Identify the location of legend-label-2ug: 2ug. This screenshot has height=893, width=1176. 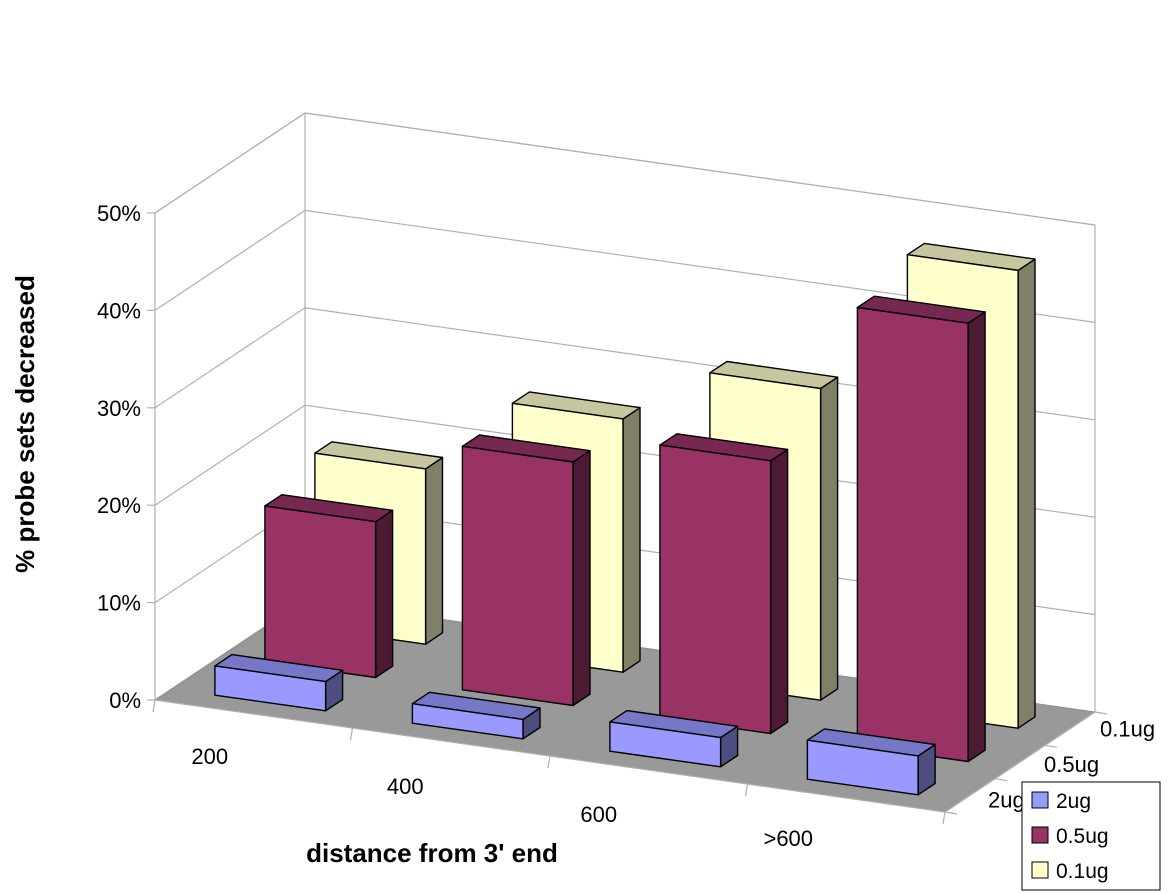
(1073, 801).